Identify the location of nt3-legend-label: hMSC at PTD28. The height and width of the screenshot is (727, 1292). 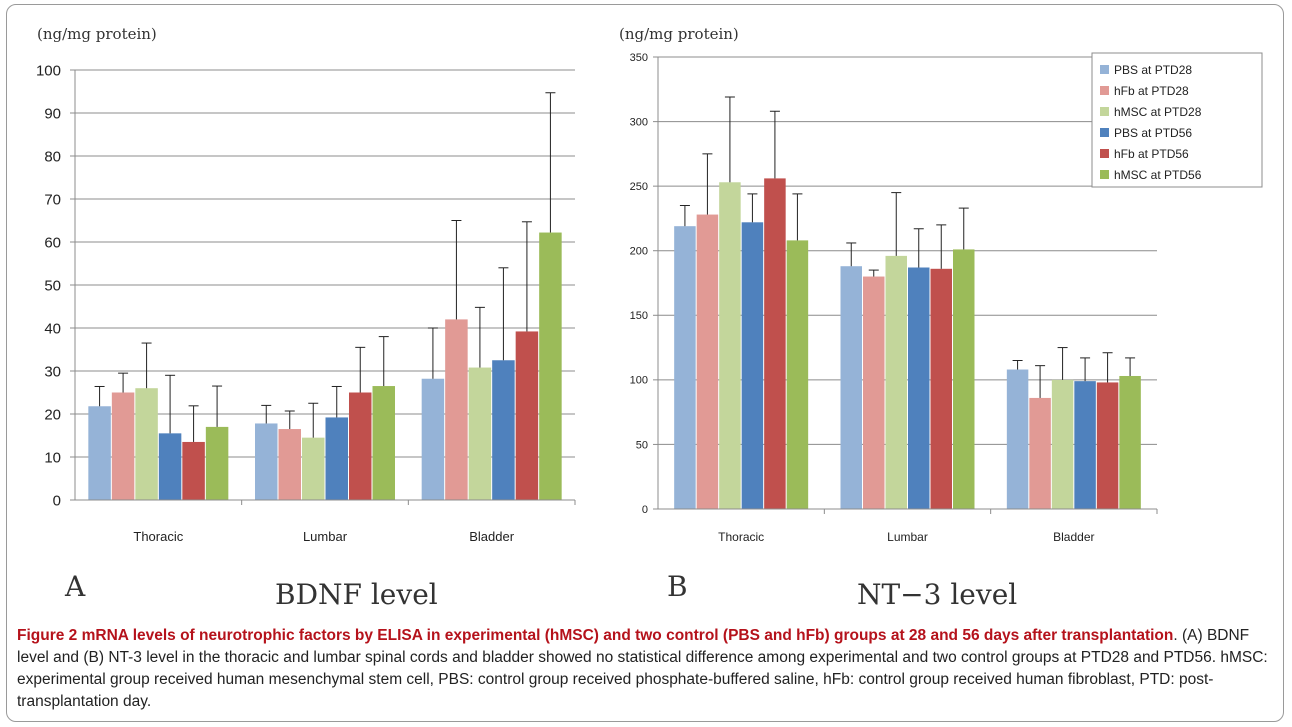
(1158, 112).